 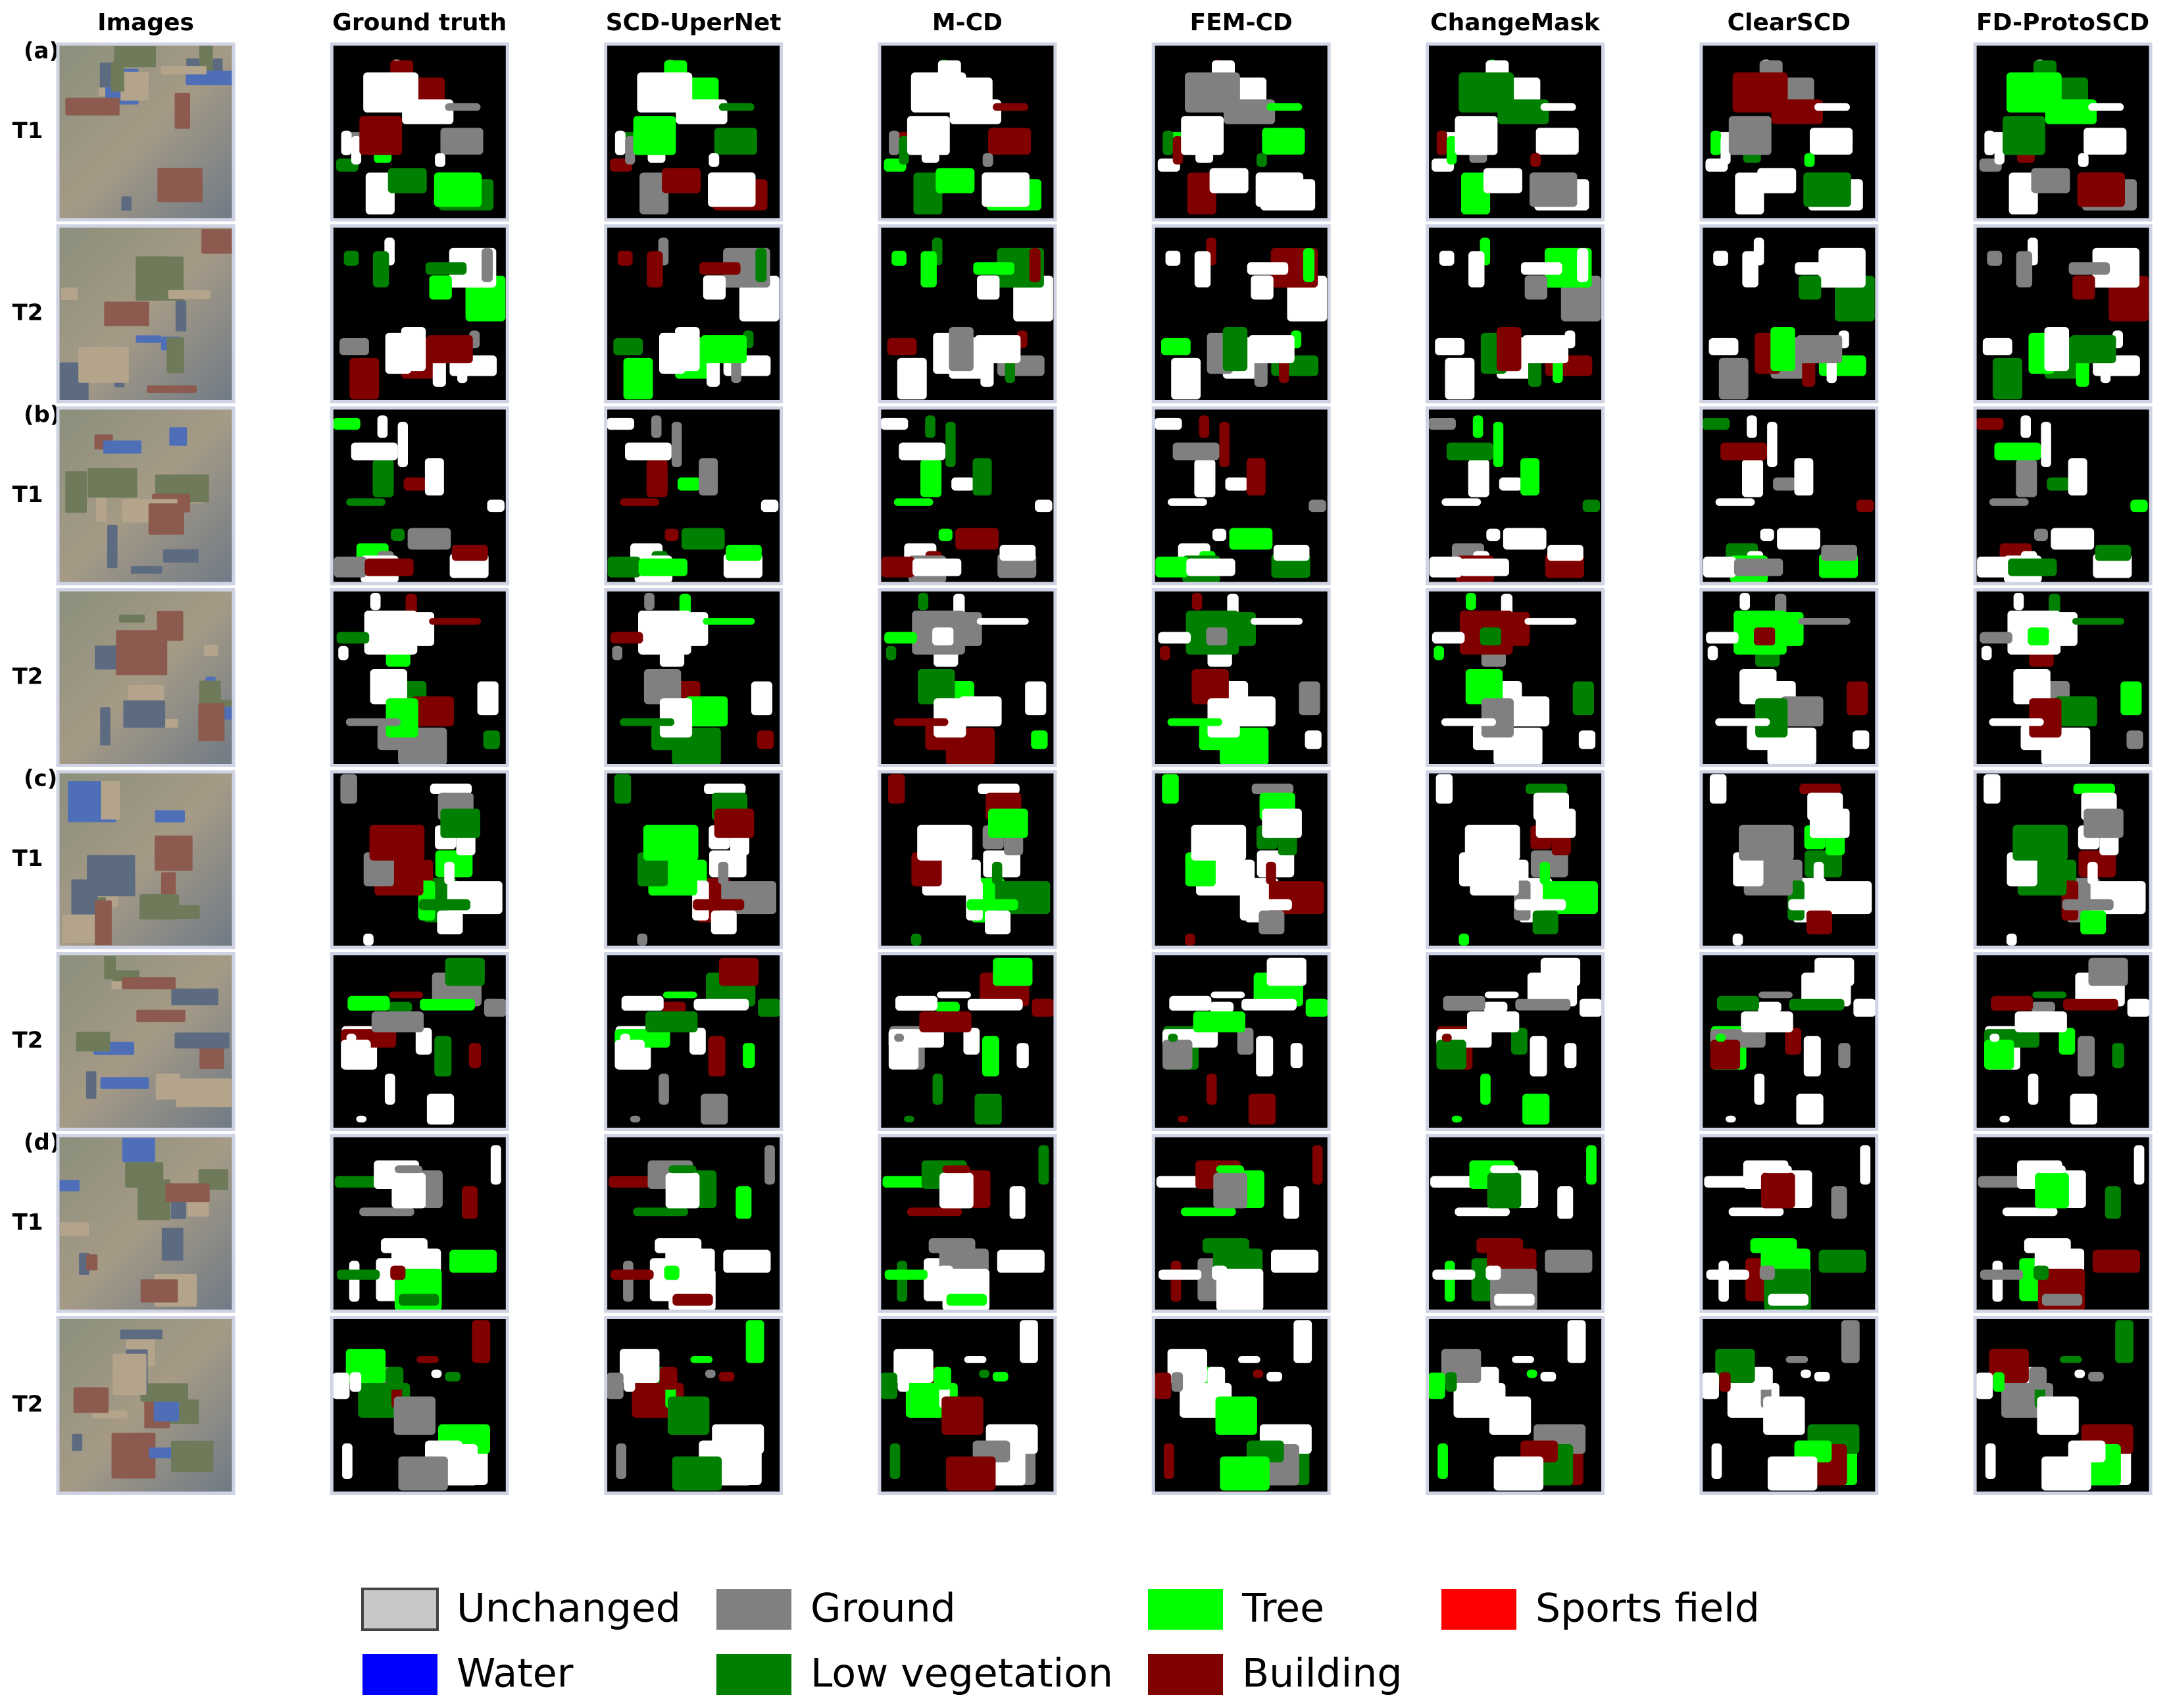 I want to click on legend-label: Sports field, so click(x=1647, y=1609).